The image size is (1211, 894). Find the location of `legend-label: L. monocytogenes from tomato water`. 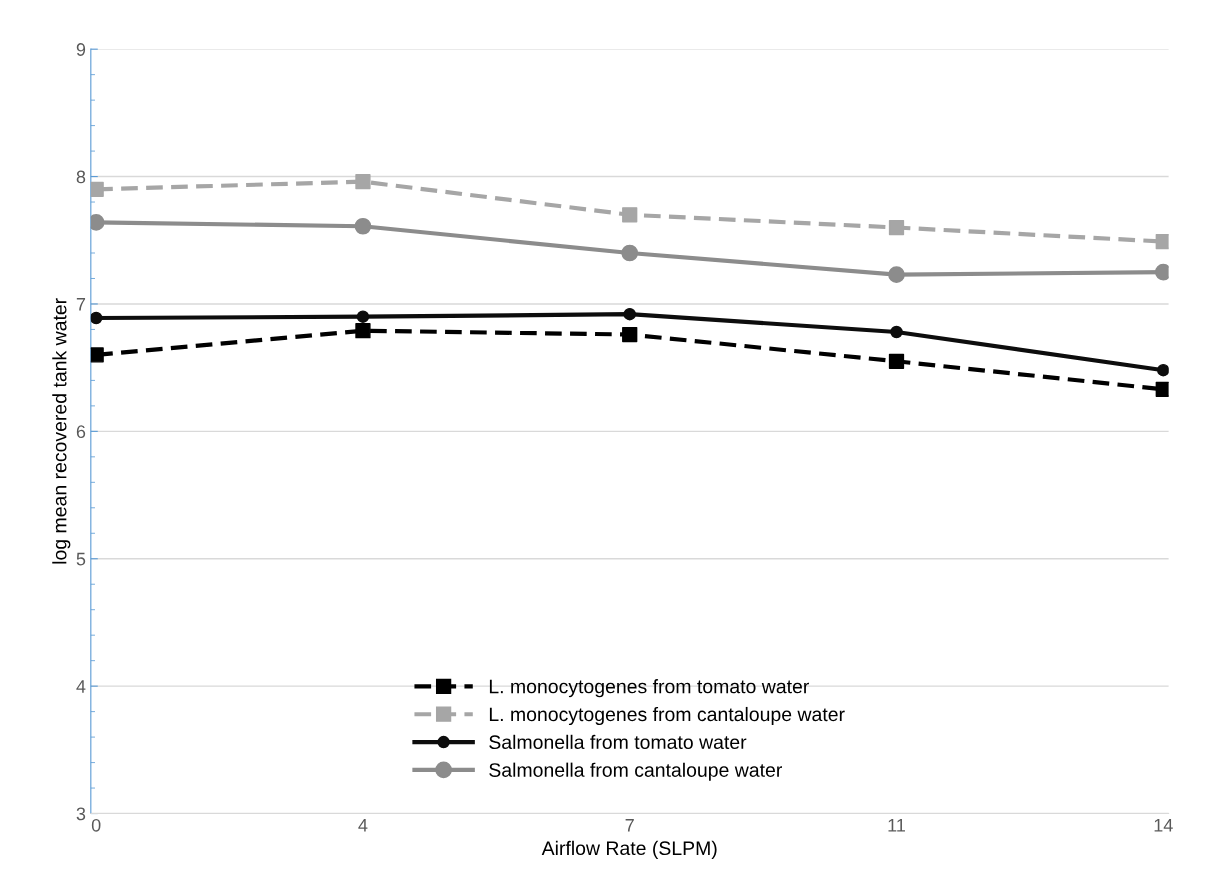

legend-label: L. monocytogenes from tomato water is located at coordinates (649, 688).